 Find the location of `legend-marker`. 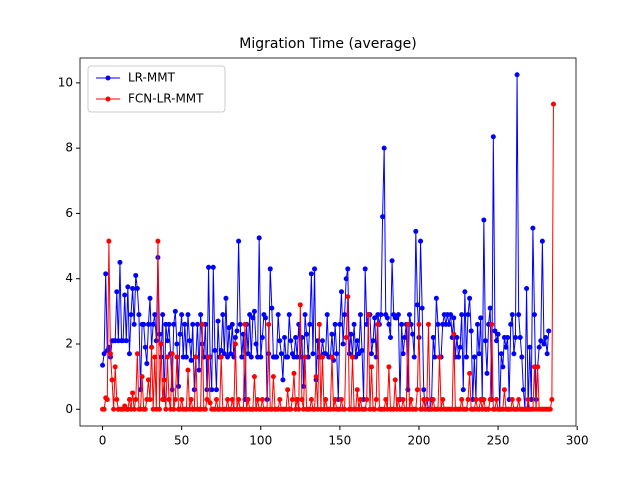

legend-marker is located at coordinates (108, 99).